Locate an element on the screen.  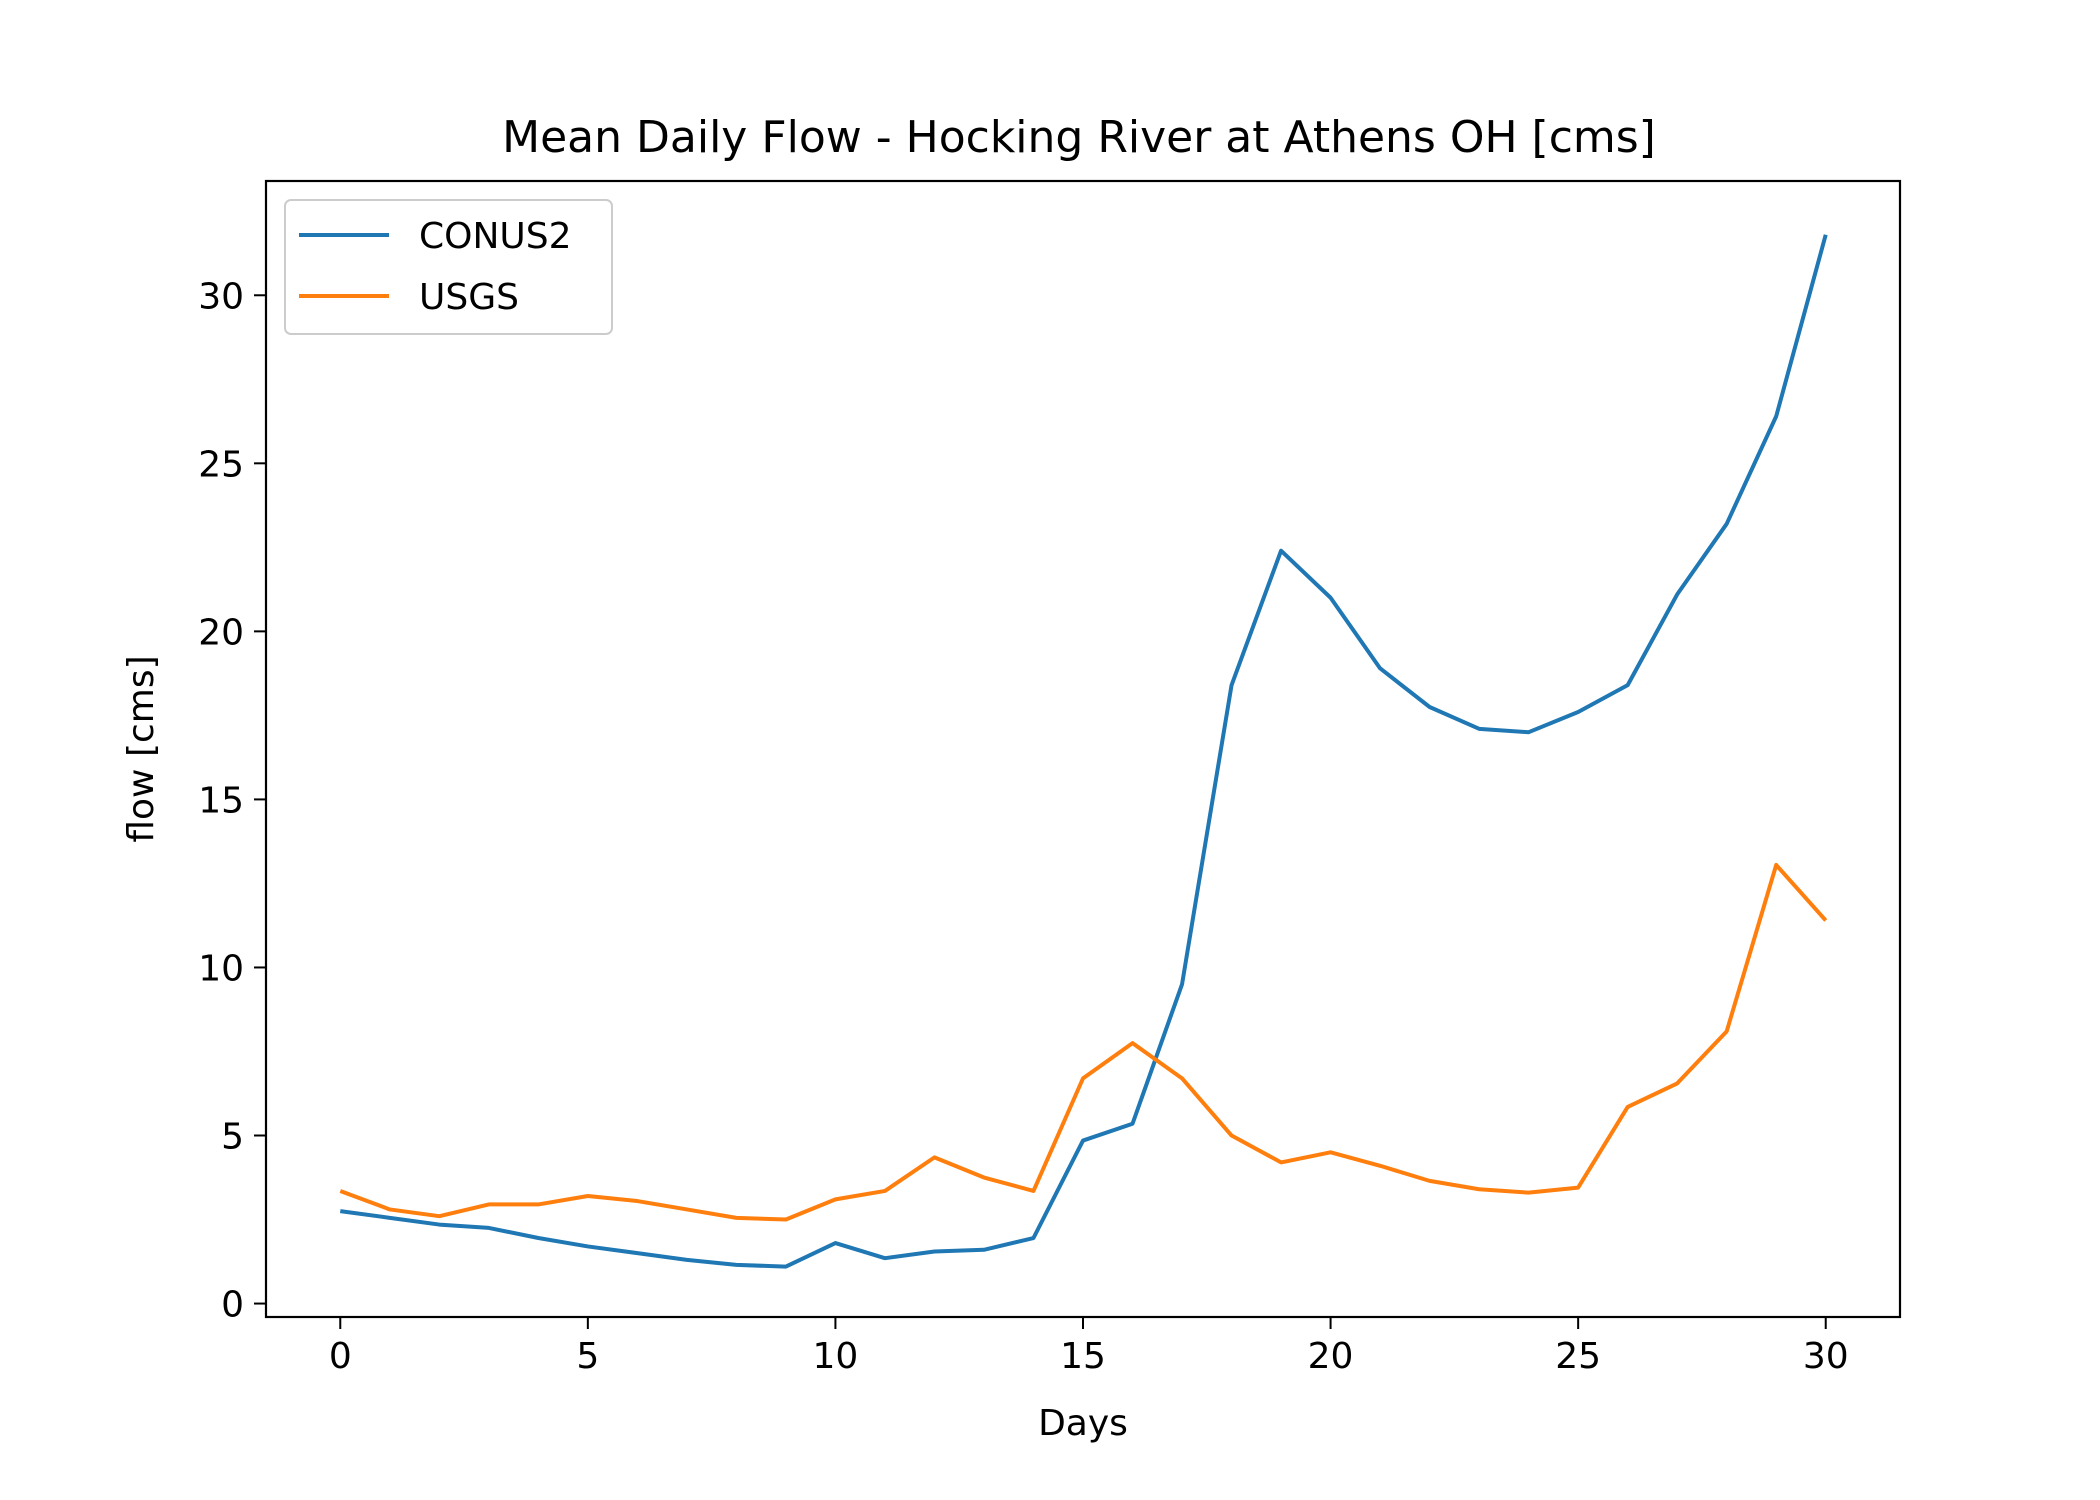
legend-label-usgs: USGS is located at coordinates (469, 297).